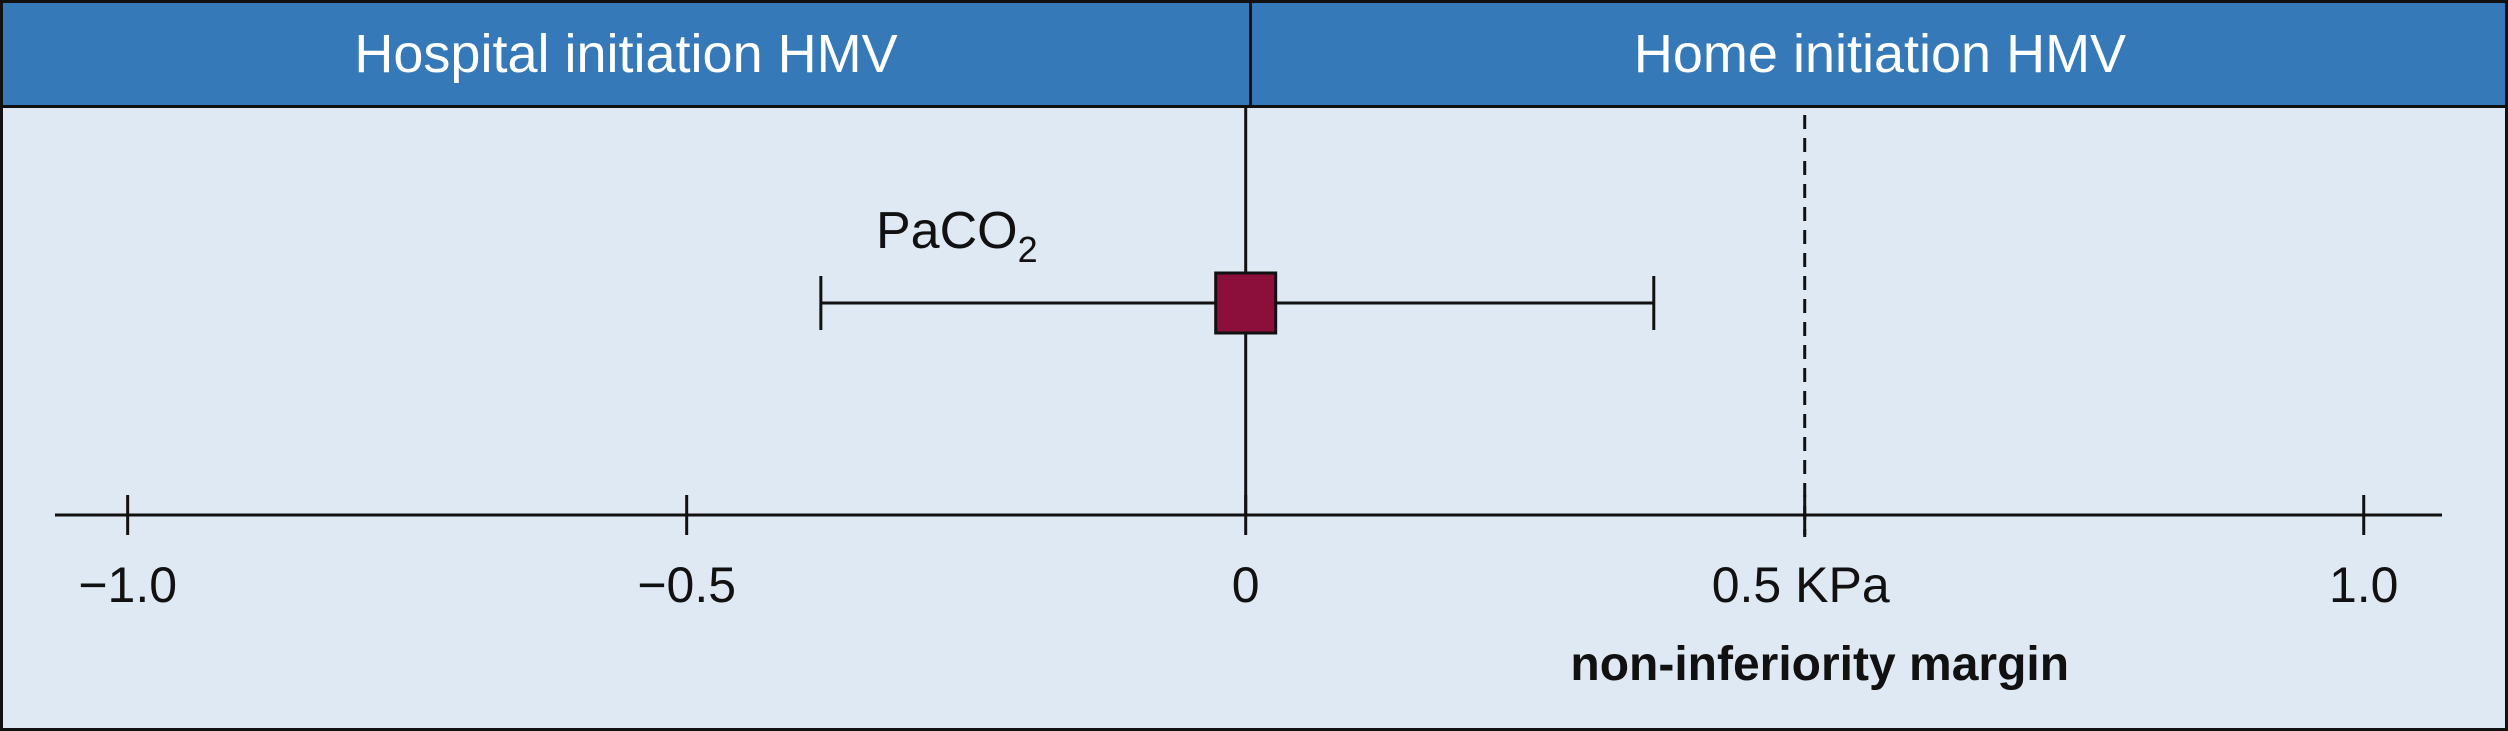 This screenshot has width=2508, height=731. What do you see at coordinates (127, 585) in the screenshot?
I see `x-tick-label: −1.0` at bounding box center [127, 585].